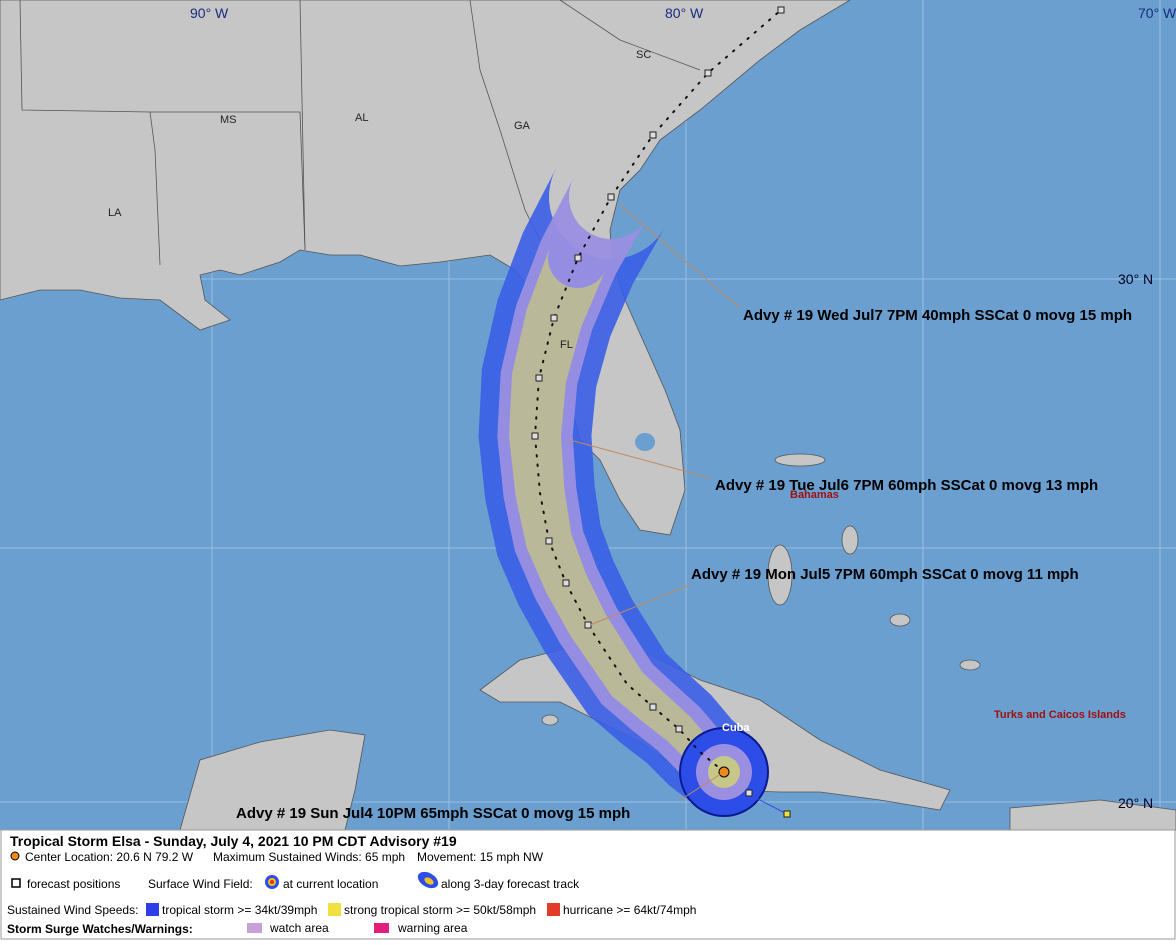 The image size is (1176, 945). I want to click on state: LA, so click(115, 213).